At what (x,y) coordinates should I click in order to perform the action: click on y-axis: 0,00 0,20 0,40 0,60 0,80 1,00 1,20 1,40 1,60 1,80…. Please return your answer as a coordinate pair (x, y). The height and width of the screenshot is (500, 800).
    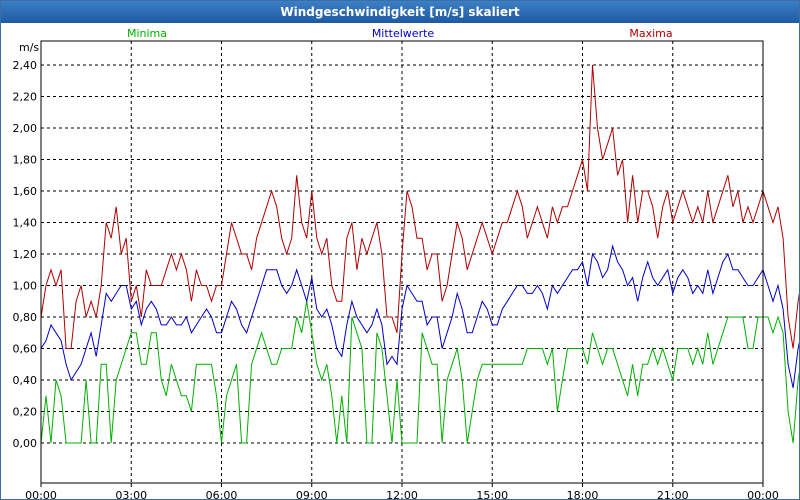
    Looking at the image, I should click on (25, 254).